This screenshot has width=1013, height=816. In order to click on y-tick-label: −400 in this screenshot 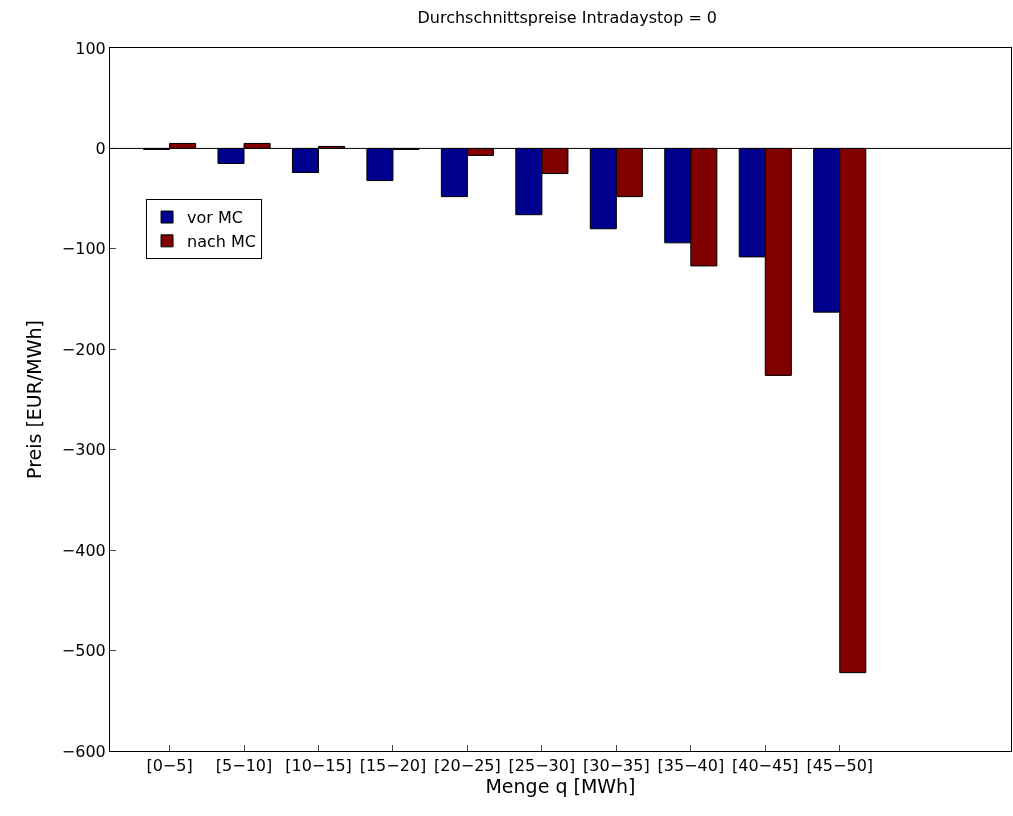, I will do `click(83, 550)`.